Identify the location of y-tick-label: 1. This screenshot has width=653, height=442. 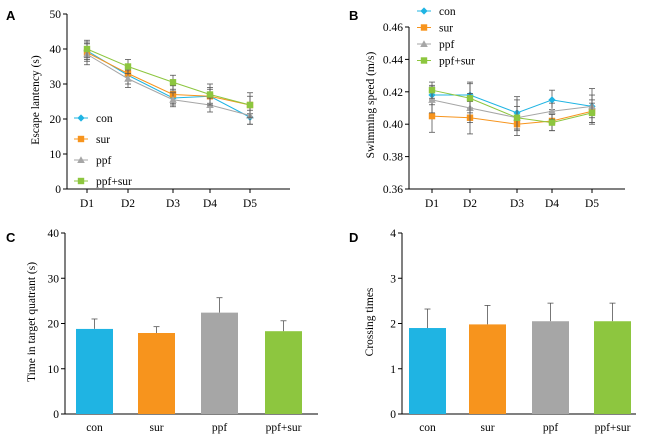
(393, 370).